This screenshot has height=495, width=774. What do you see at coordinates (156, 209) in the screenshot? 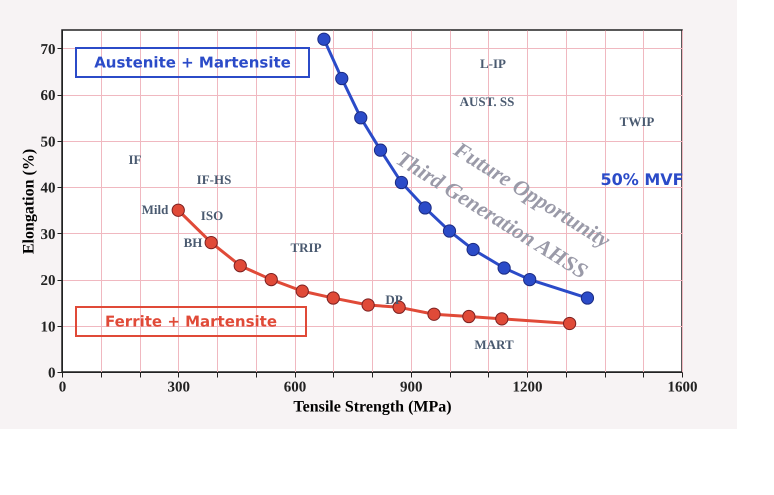
I see `annotation: Mild` at bounding box center [156, 209].